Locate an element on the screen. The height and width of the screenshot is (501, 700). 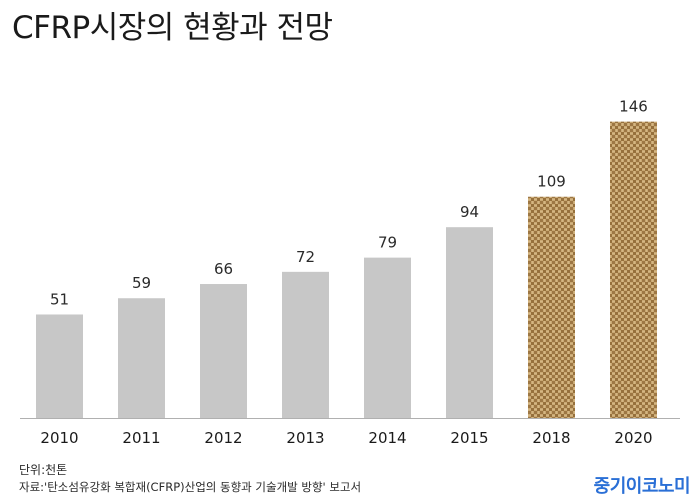
x-tick-label-2011: 2011 is located at coordinates (141, 438).